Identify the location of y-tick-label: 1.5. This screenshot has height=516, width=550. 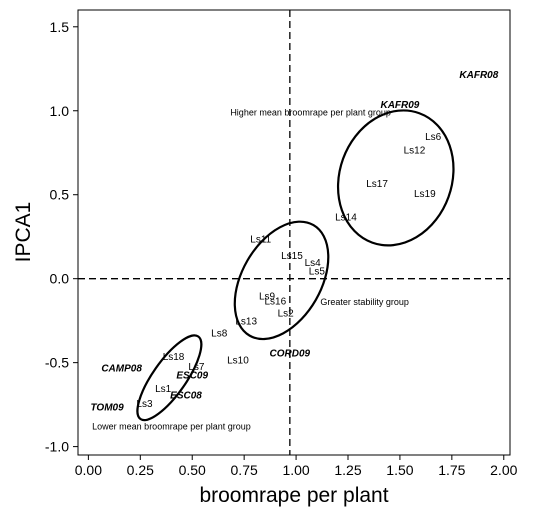
(60, 27).